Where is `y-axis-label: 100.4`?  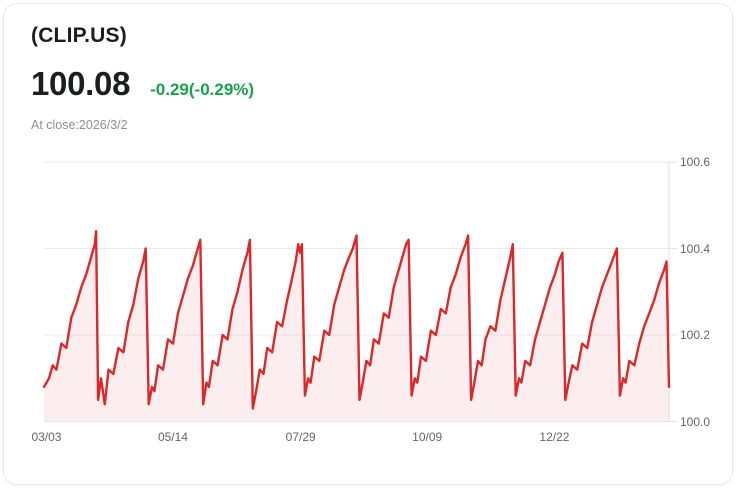 y-axis-label: 100.4 is located at coordinates (695, 248).